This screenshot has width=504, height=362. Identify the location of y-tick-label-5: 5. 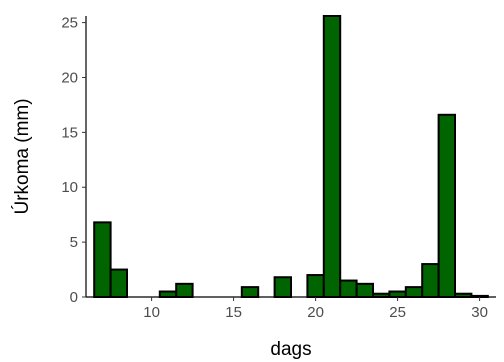
(74, 242).